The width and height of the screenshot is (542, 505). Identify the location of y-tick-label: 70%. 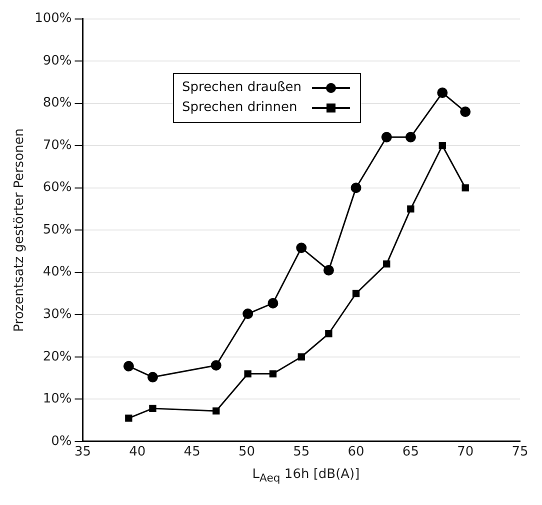
(57, 145).